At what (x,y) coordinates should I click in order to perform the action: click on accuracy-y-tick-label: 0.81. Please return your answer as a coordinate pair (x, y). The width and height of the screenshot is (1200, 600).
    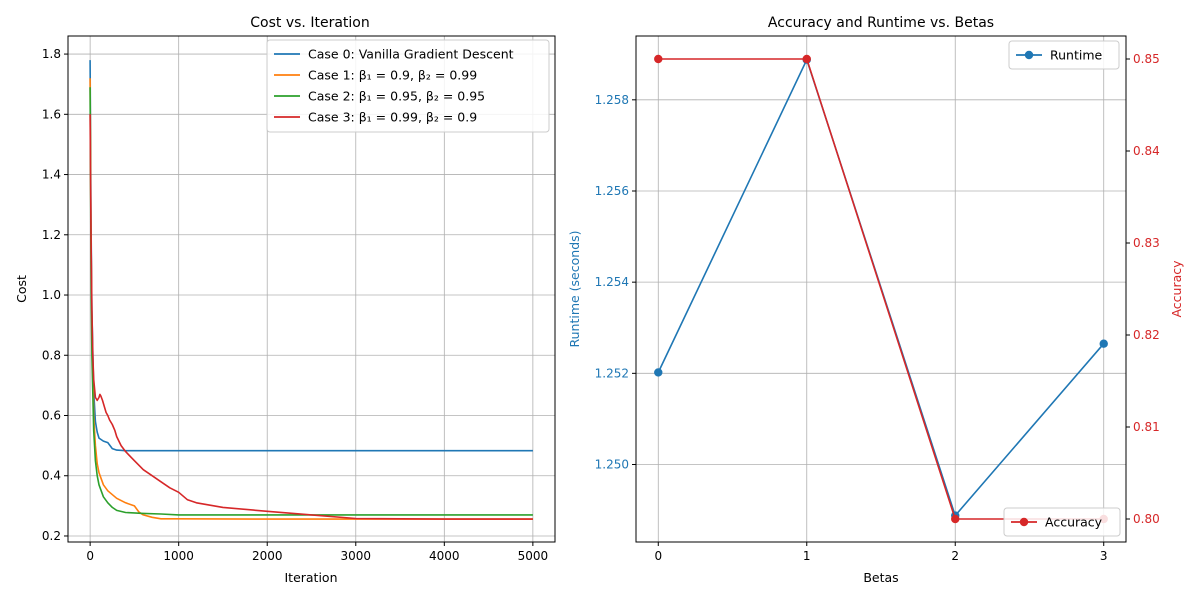
    Looking at the image, I should click on (1146, 427).